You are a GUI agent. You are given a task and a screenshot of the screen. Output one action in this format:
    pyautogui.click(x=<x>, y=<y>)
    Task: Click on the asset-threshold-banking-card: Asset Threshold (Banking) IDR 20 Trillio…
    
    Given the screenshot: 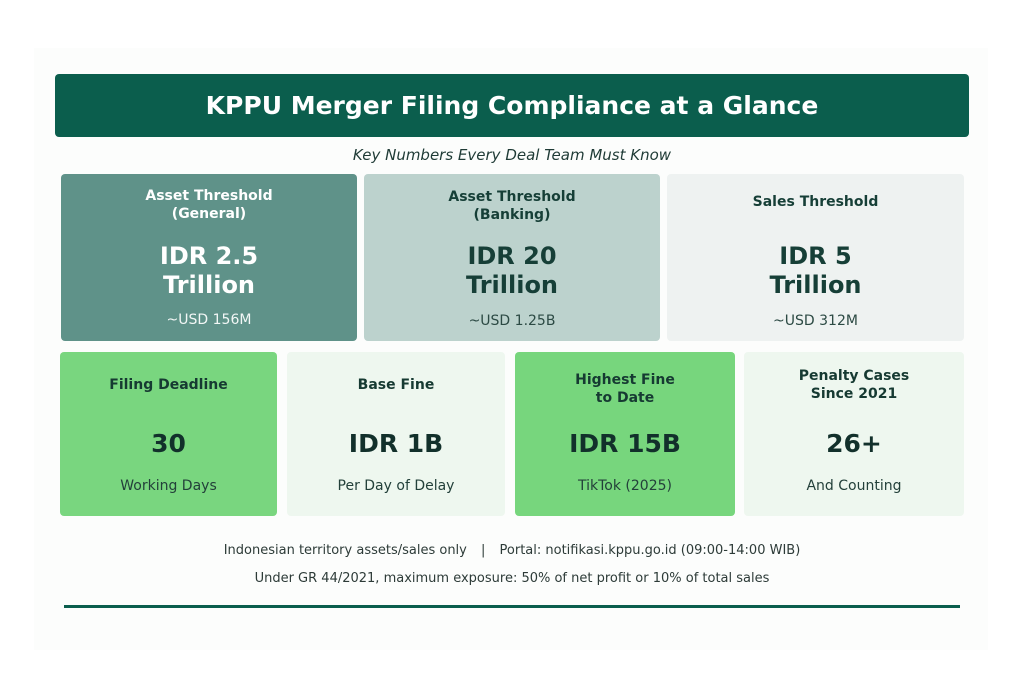 What is the action you would take?
    pyautogui.click(x=512, y=257)
    